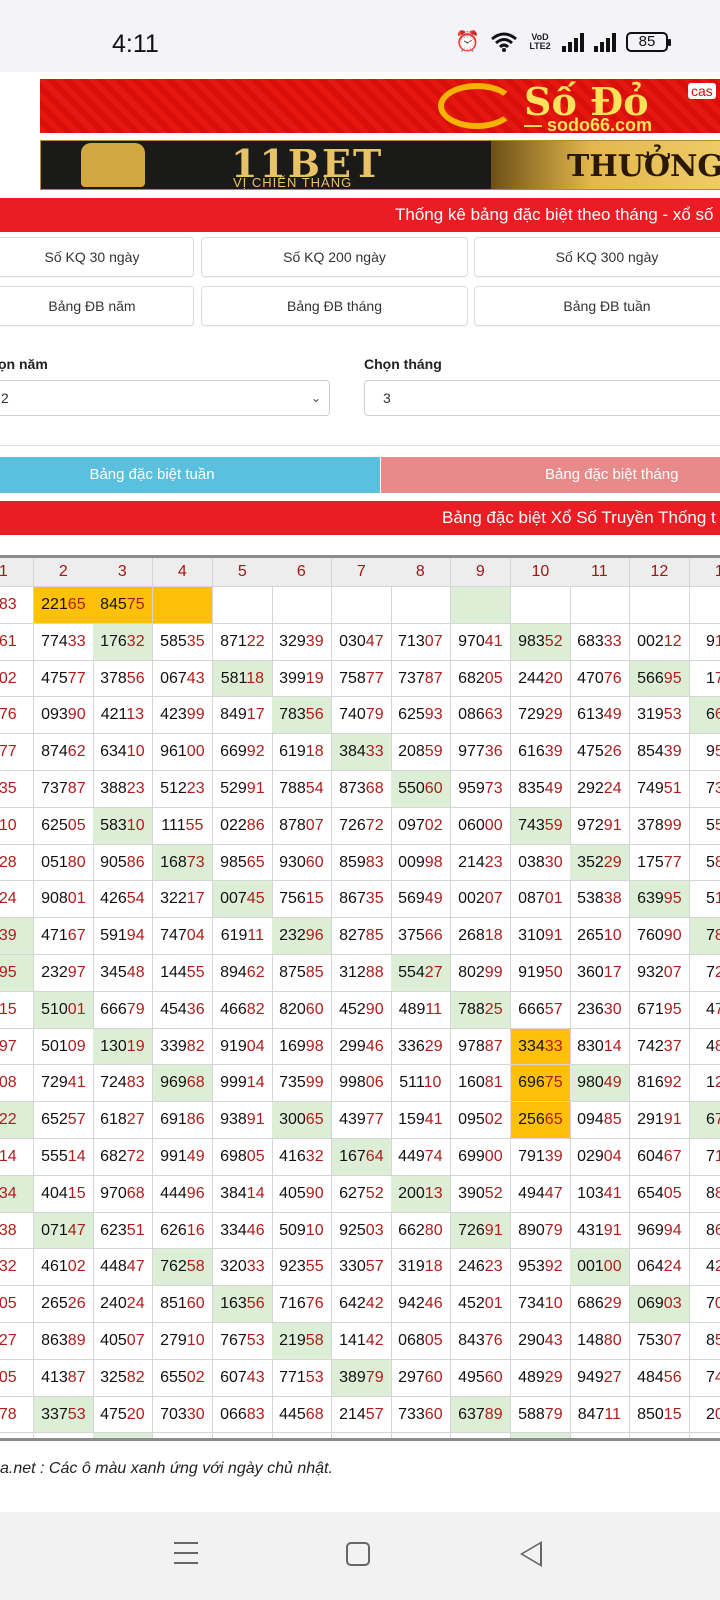 The width and height of the screenshot is (720, 1600). What do you see at coordinates (597, 257) in the screenshot?
I see `btn-kq-300-days: Số KQ 300 ngày` at bounding box center [597, 257].